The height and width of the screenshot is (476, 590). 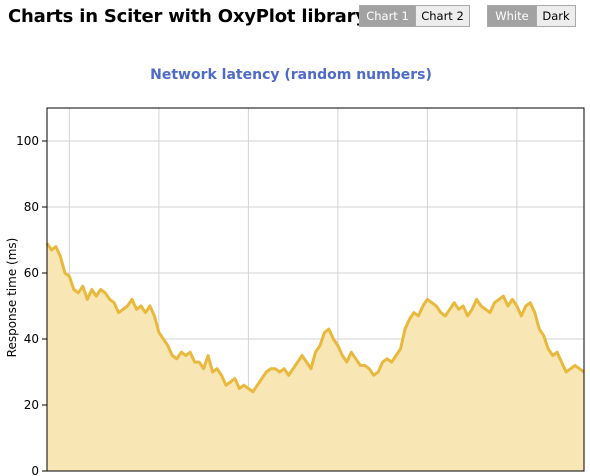 What do you see at coordinates (31, 273) in the screenshot?
I see `y-tick-label: 60` at bounding box center [31, 273].